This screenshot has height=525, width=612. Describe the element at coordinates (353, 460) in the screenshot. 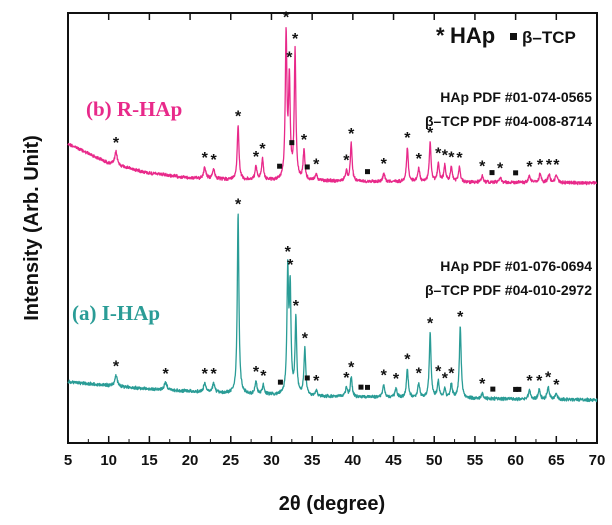

I see `x-tick-label: 40` at that location.